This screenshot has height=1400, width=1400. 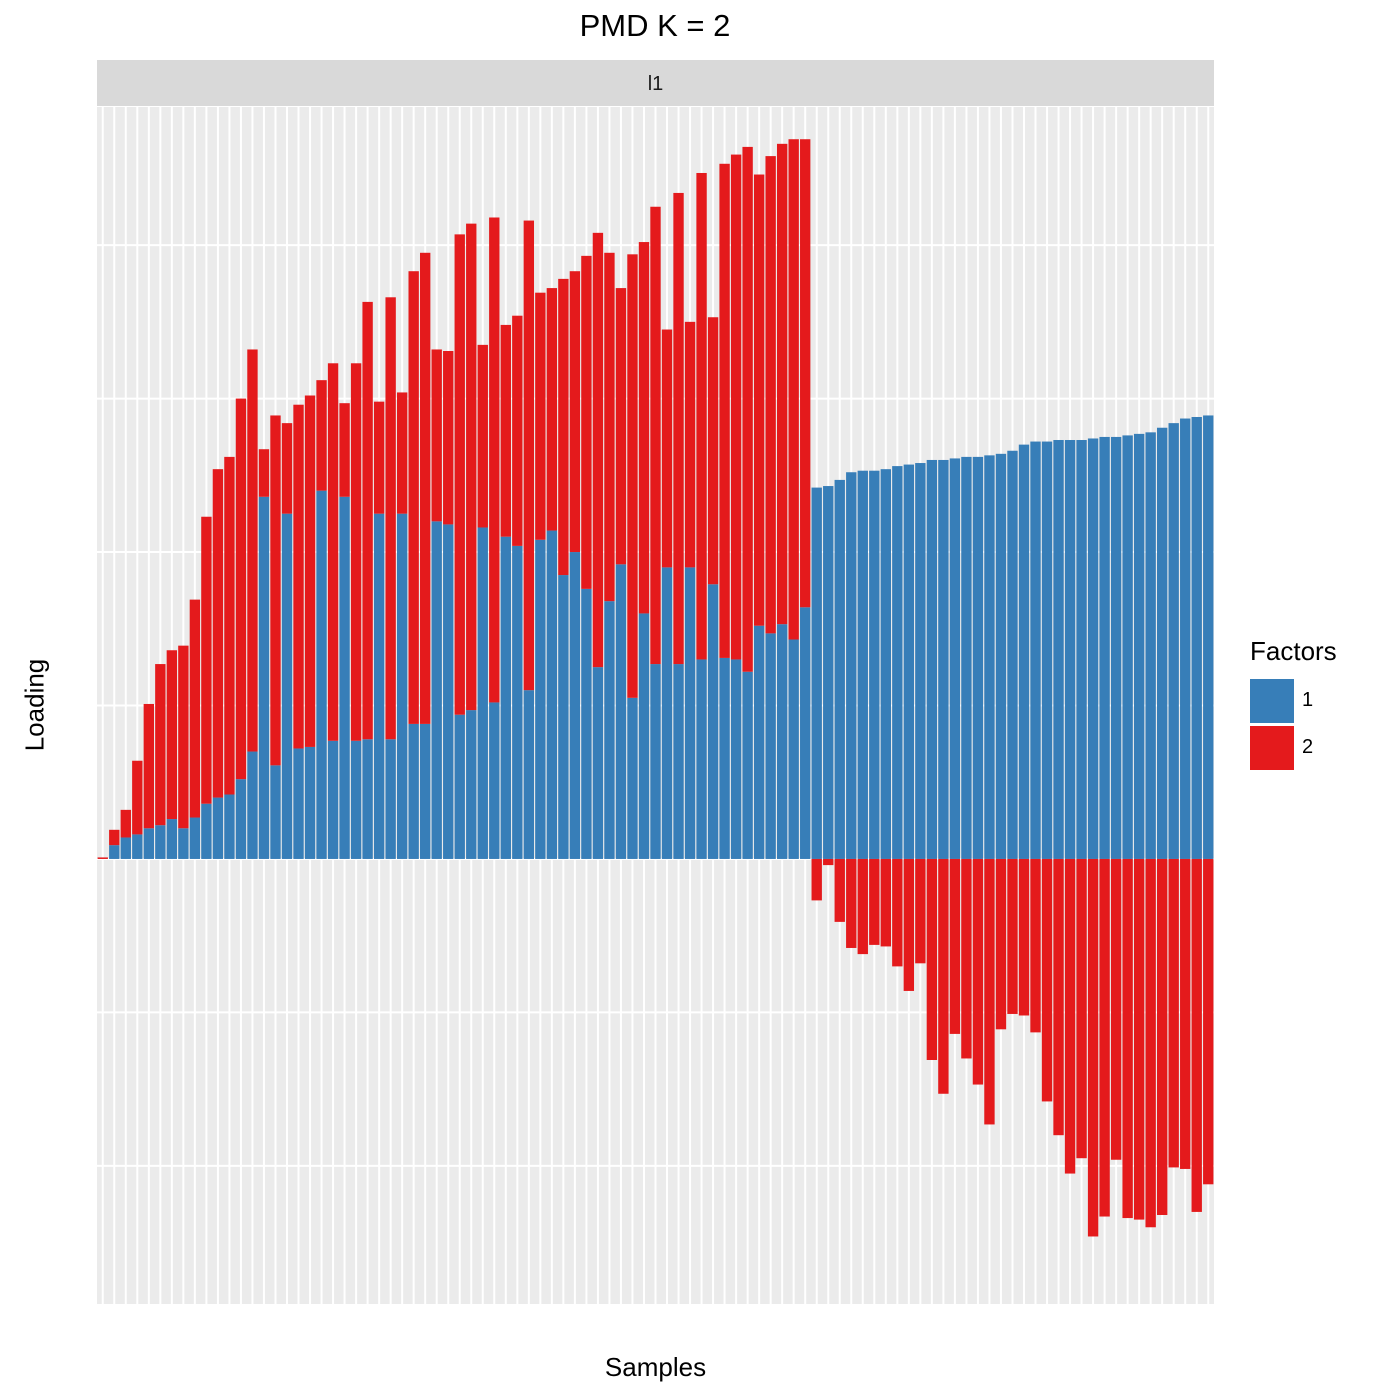 I want to click on legend-label-1: 1, so click(x=1308, y=700).